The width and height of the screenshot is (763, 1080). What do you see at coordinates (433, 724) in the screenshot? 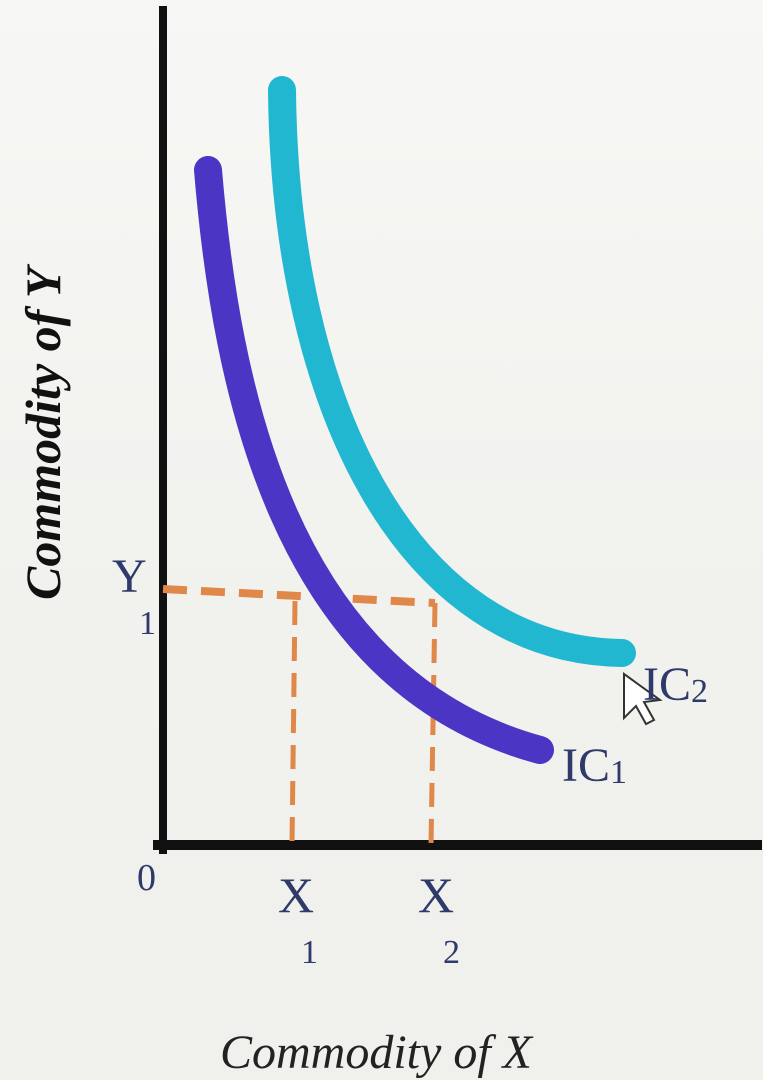
I see `x2-guide-line` at bounding box center [433, 724].